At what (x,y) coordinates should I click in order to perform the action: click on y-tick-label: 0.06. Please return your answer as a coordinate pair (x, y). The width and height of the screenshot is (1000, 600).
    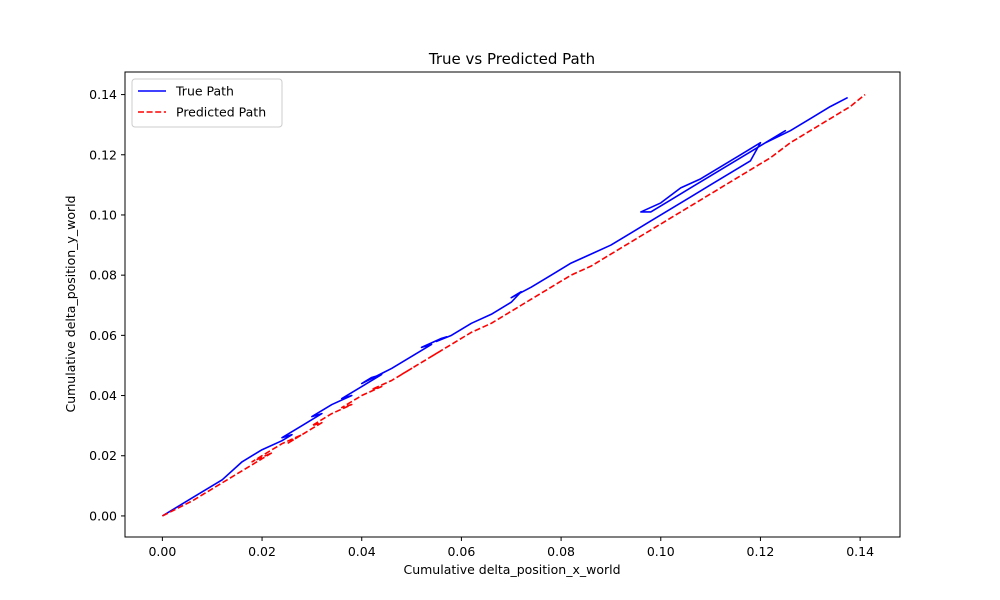
    Looking at the image, I should click on (103, 335).